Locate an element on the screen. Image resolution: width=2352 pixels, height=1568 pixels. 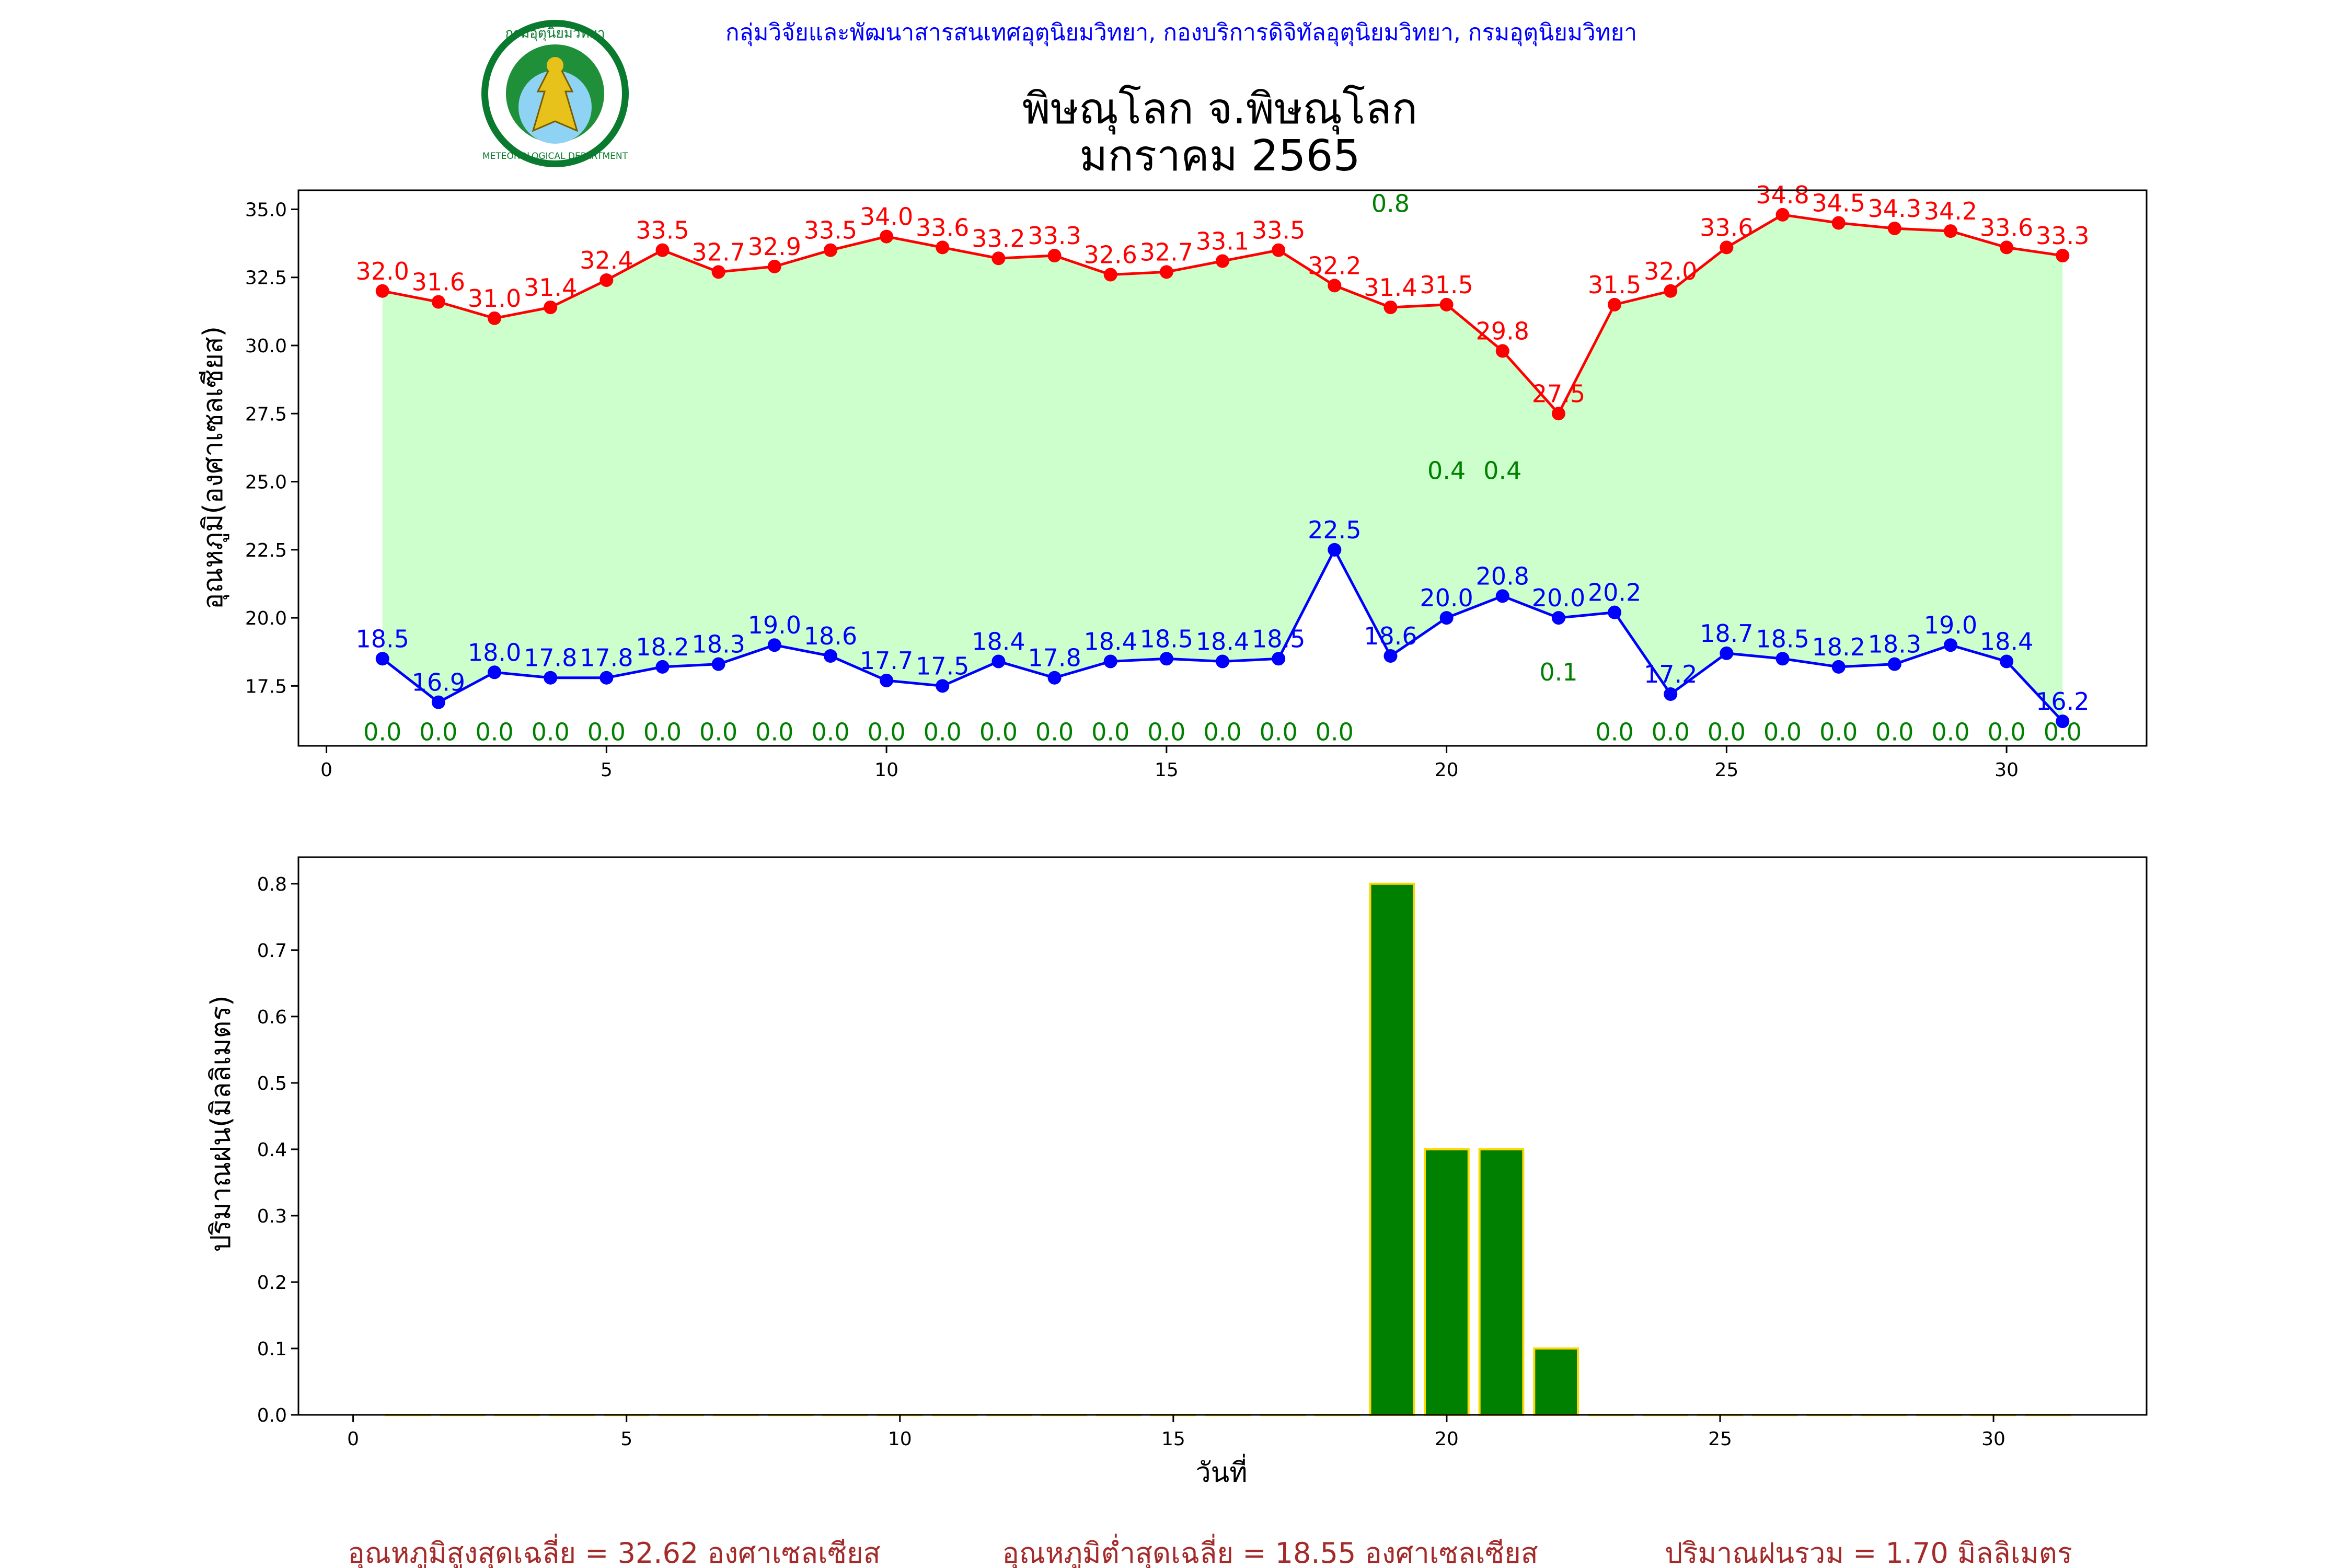
rain-label-day-19: 0.8 is located at coordinates (1390, 204).